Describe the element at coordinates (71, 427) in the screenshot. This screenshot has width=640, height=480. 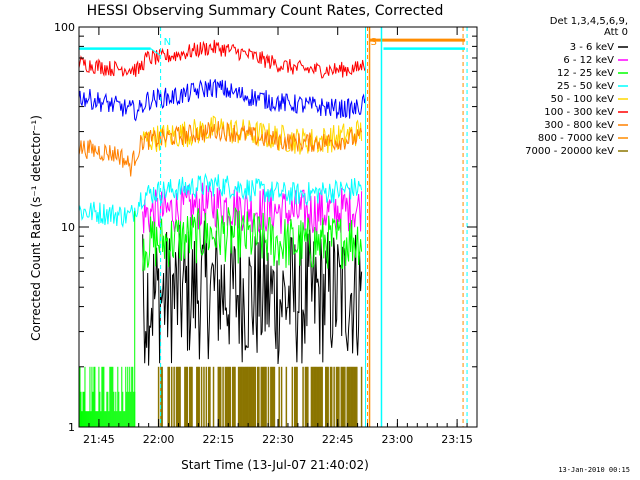
I see `y-tick-label: 1` at that location.